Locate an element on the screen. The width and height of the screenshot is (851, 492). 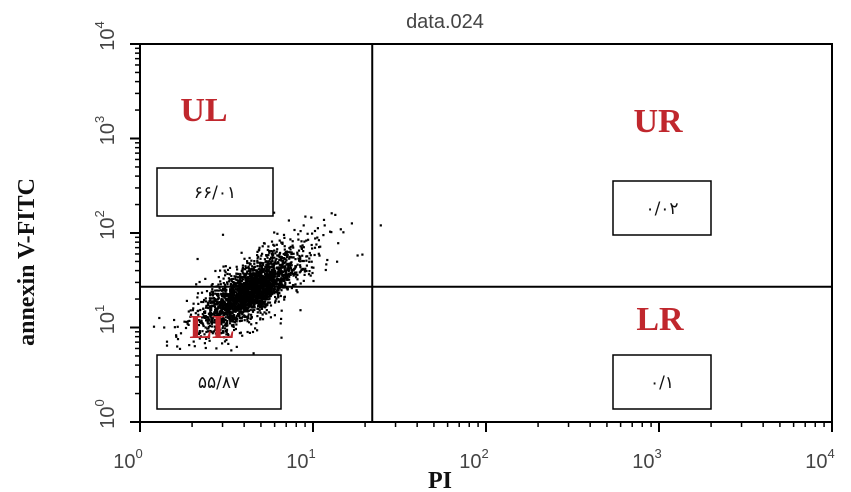
quadrant-value-box-lr is located at coordinates (662, 382).